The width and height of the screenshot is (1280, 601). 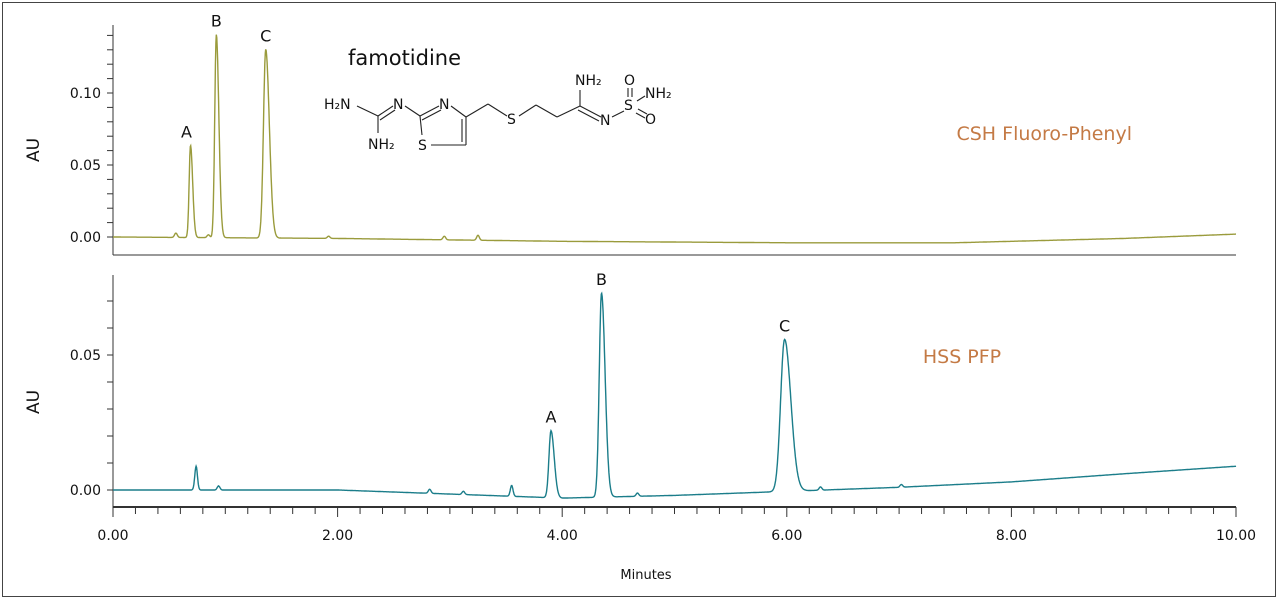 What do you see at coordinates (34, 150) in the screenshot?
I see `top-y-label: AU` at bounding box center [34, 150].